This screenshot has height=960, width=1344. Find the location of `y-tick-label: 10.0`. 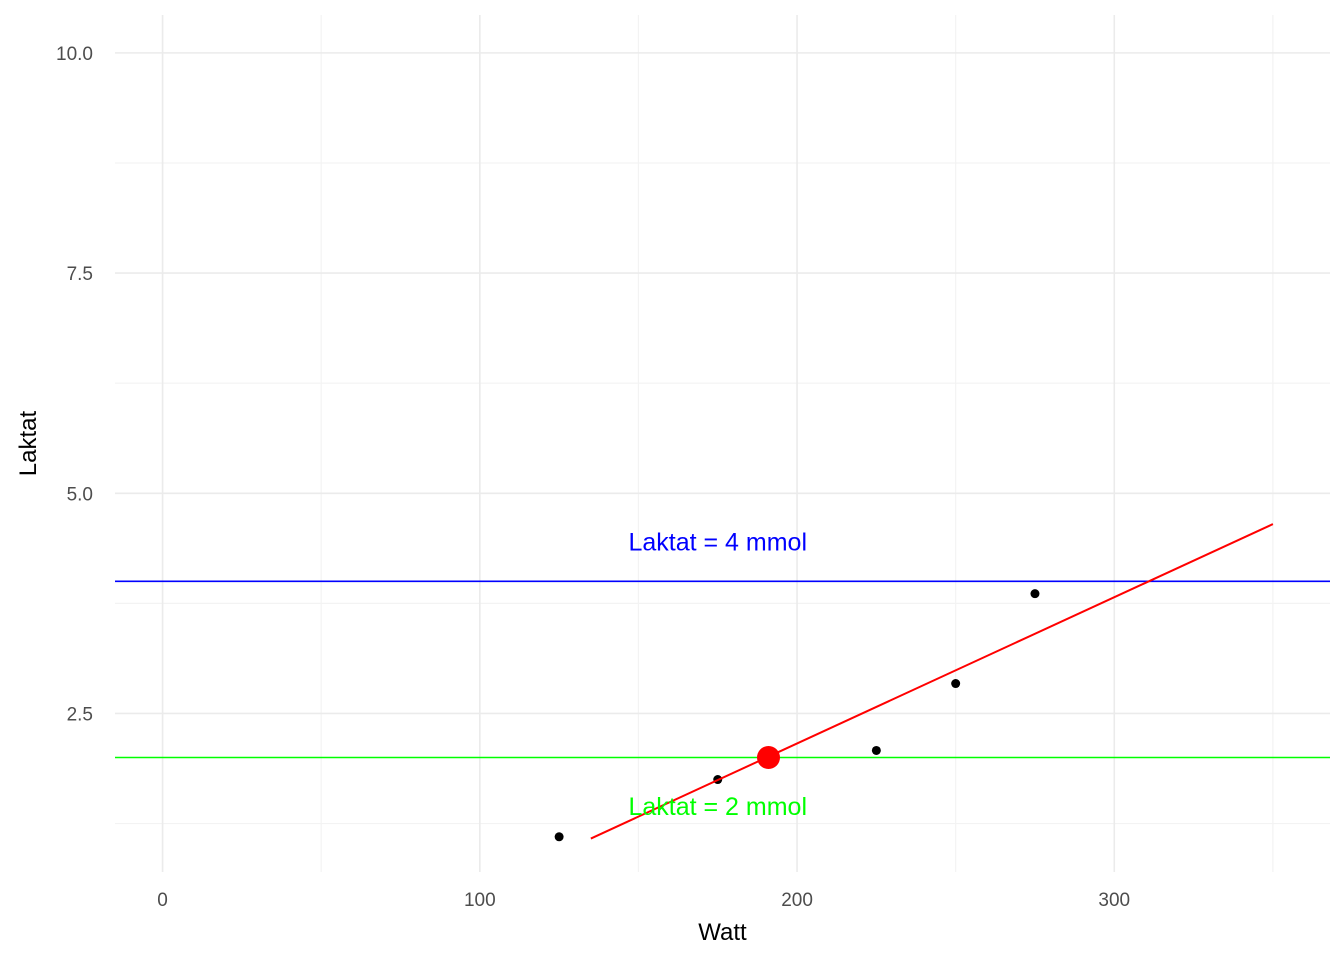

y-tick-label: 10.0 is located at coordinates (74, 54).